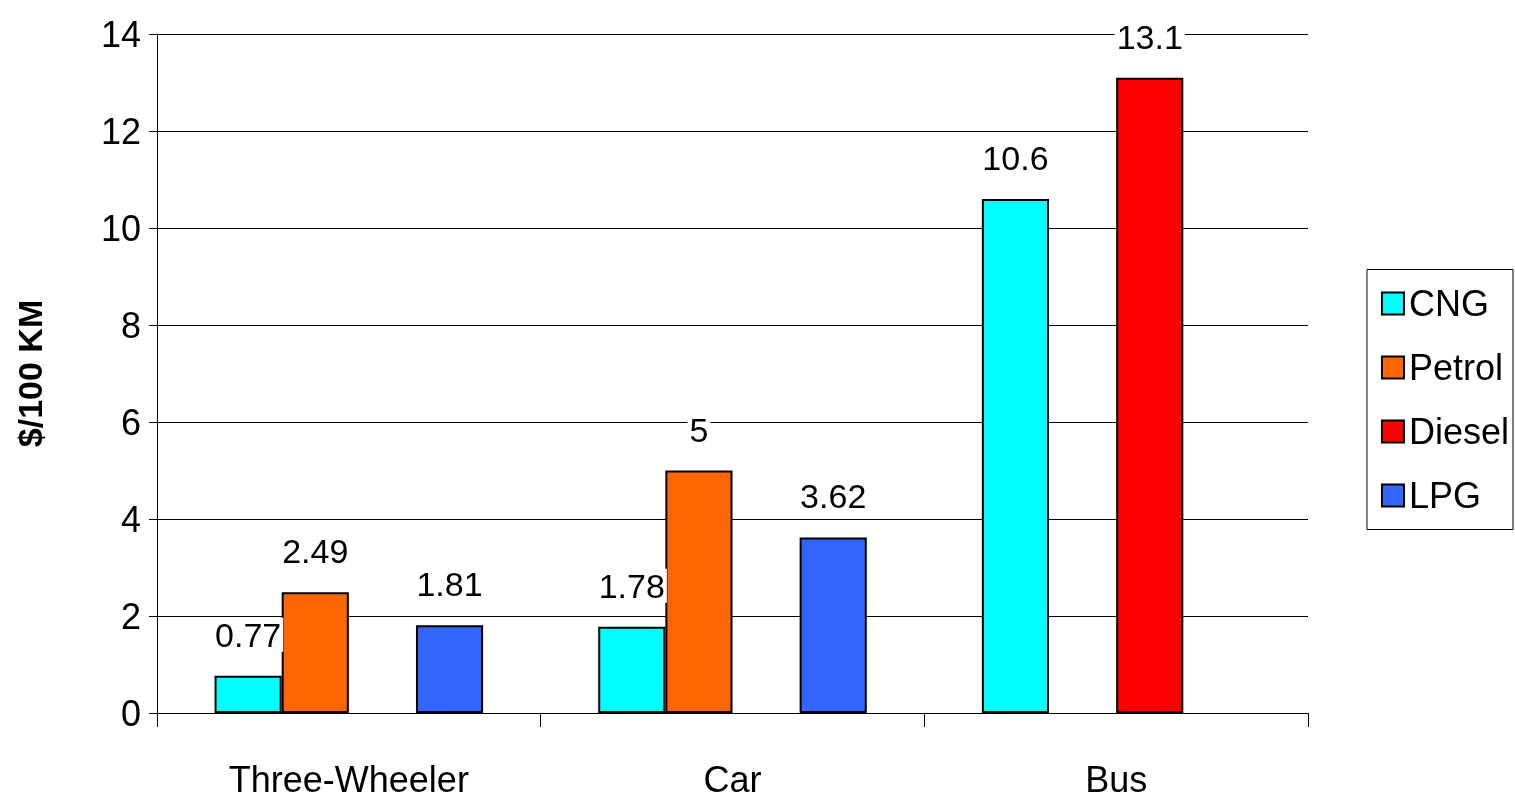 This screenshot has width=1515, height=799. I want to click on x-tick-label: Bus, so click(1116, 778).